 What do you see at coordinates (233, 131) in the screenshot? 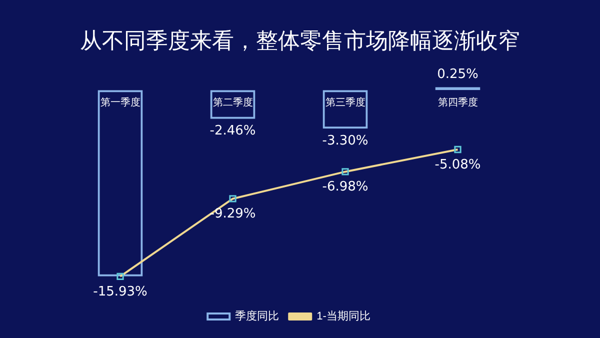
I see `data-label: -2.46%` at bounding box center [233, 131].